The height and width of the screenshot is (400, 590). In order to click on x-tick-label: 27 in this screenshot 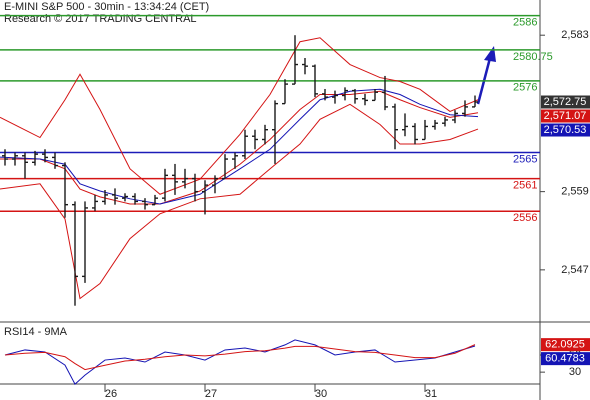, I will do `click(211, 394)`.